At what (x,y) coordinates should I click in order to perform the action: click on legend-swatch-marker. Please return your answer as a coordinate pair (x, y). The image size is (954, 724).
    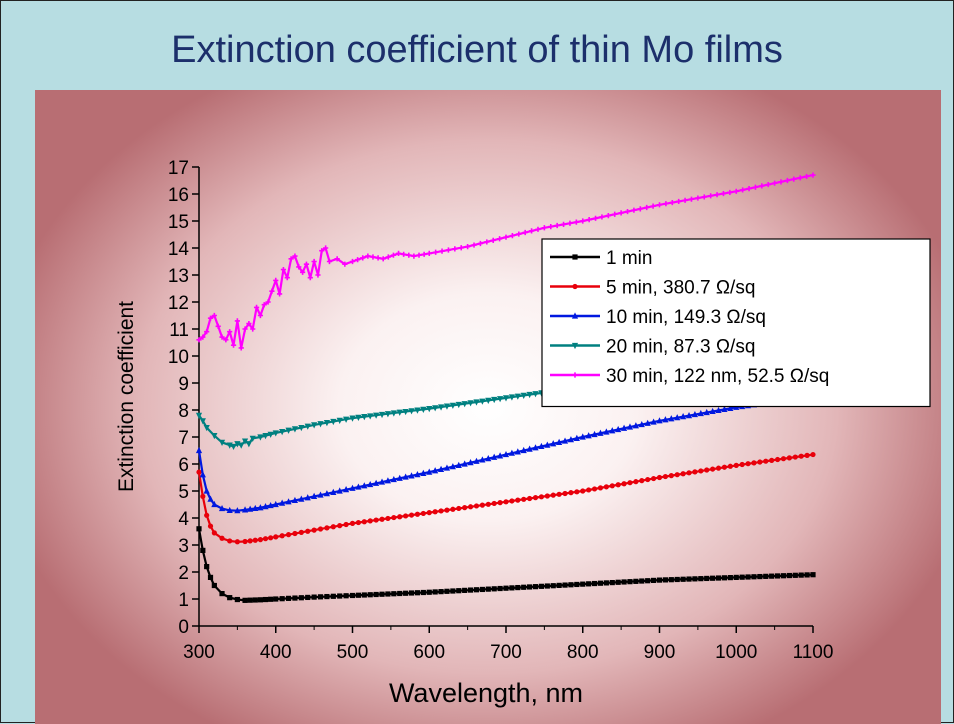
    Looking at the image, I should click on (575, 315).